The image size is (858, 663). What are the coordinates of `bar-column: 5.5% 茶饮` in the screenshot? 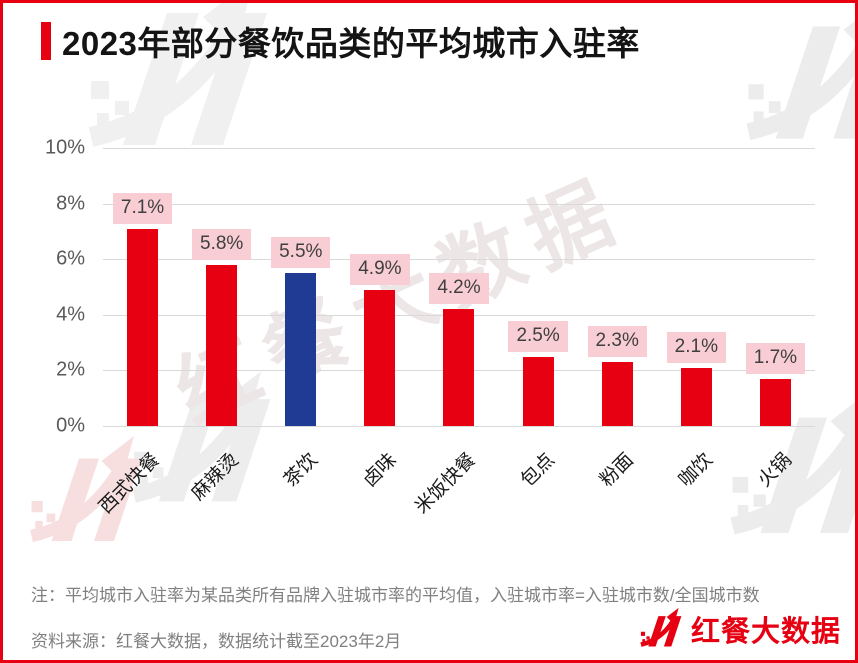 It's located at (300, 319).